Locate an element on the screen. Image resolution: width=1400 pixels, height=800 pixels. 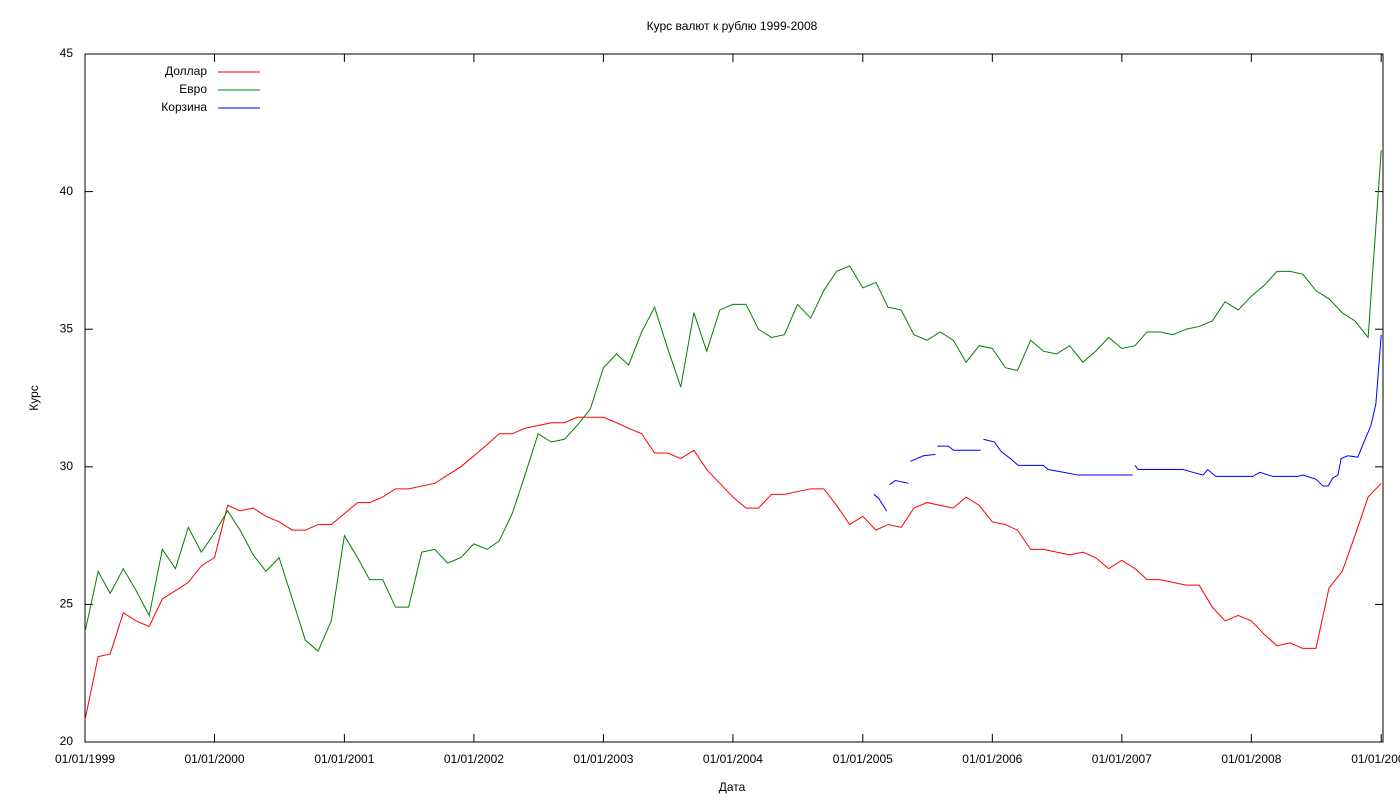
y-tick-label: 40 is located at coordinates (67, 191).